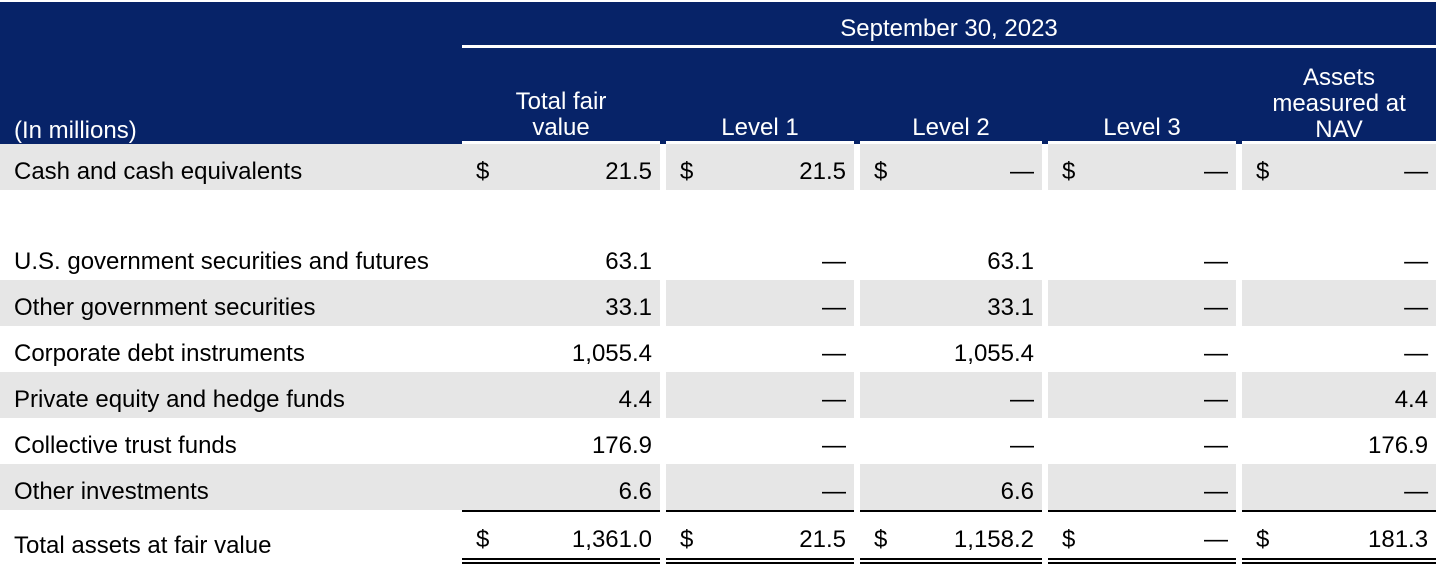 The height and width of the screenshot is (564, 1436). I want to click on cell-level-2: 33.1, so click(976, 303).